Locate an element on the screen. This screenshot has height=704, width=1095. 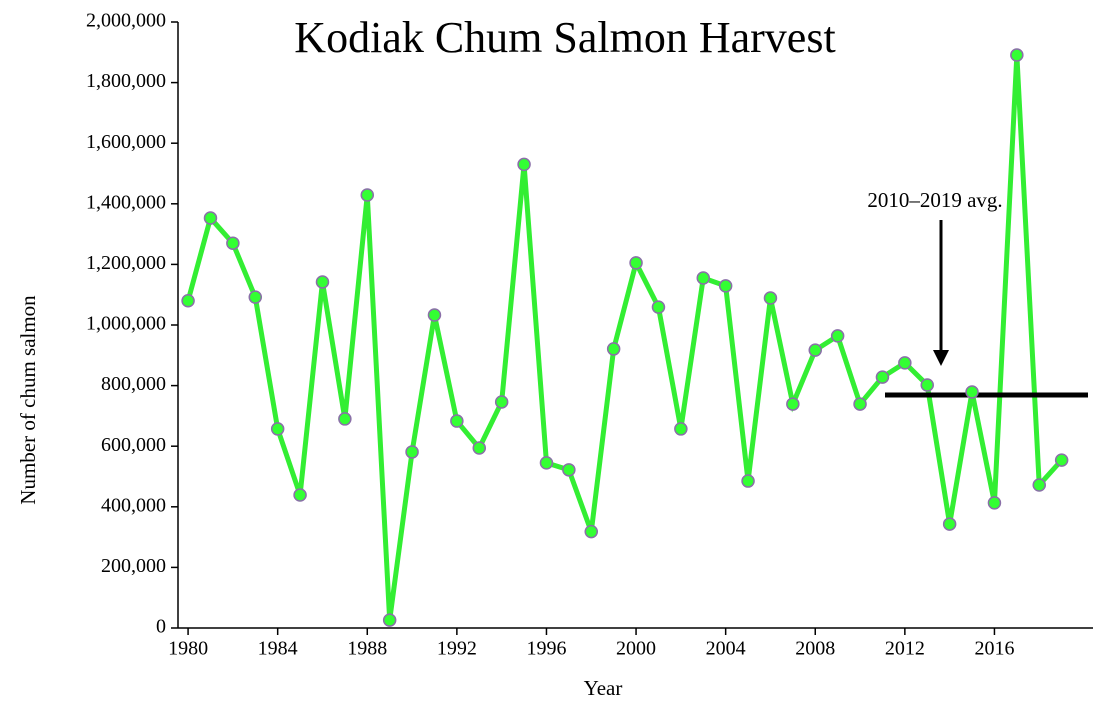
x-tick-label: 2012 is located at coordinates (905, 649).